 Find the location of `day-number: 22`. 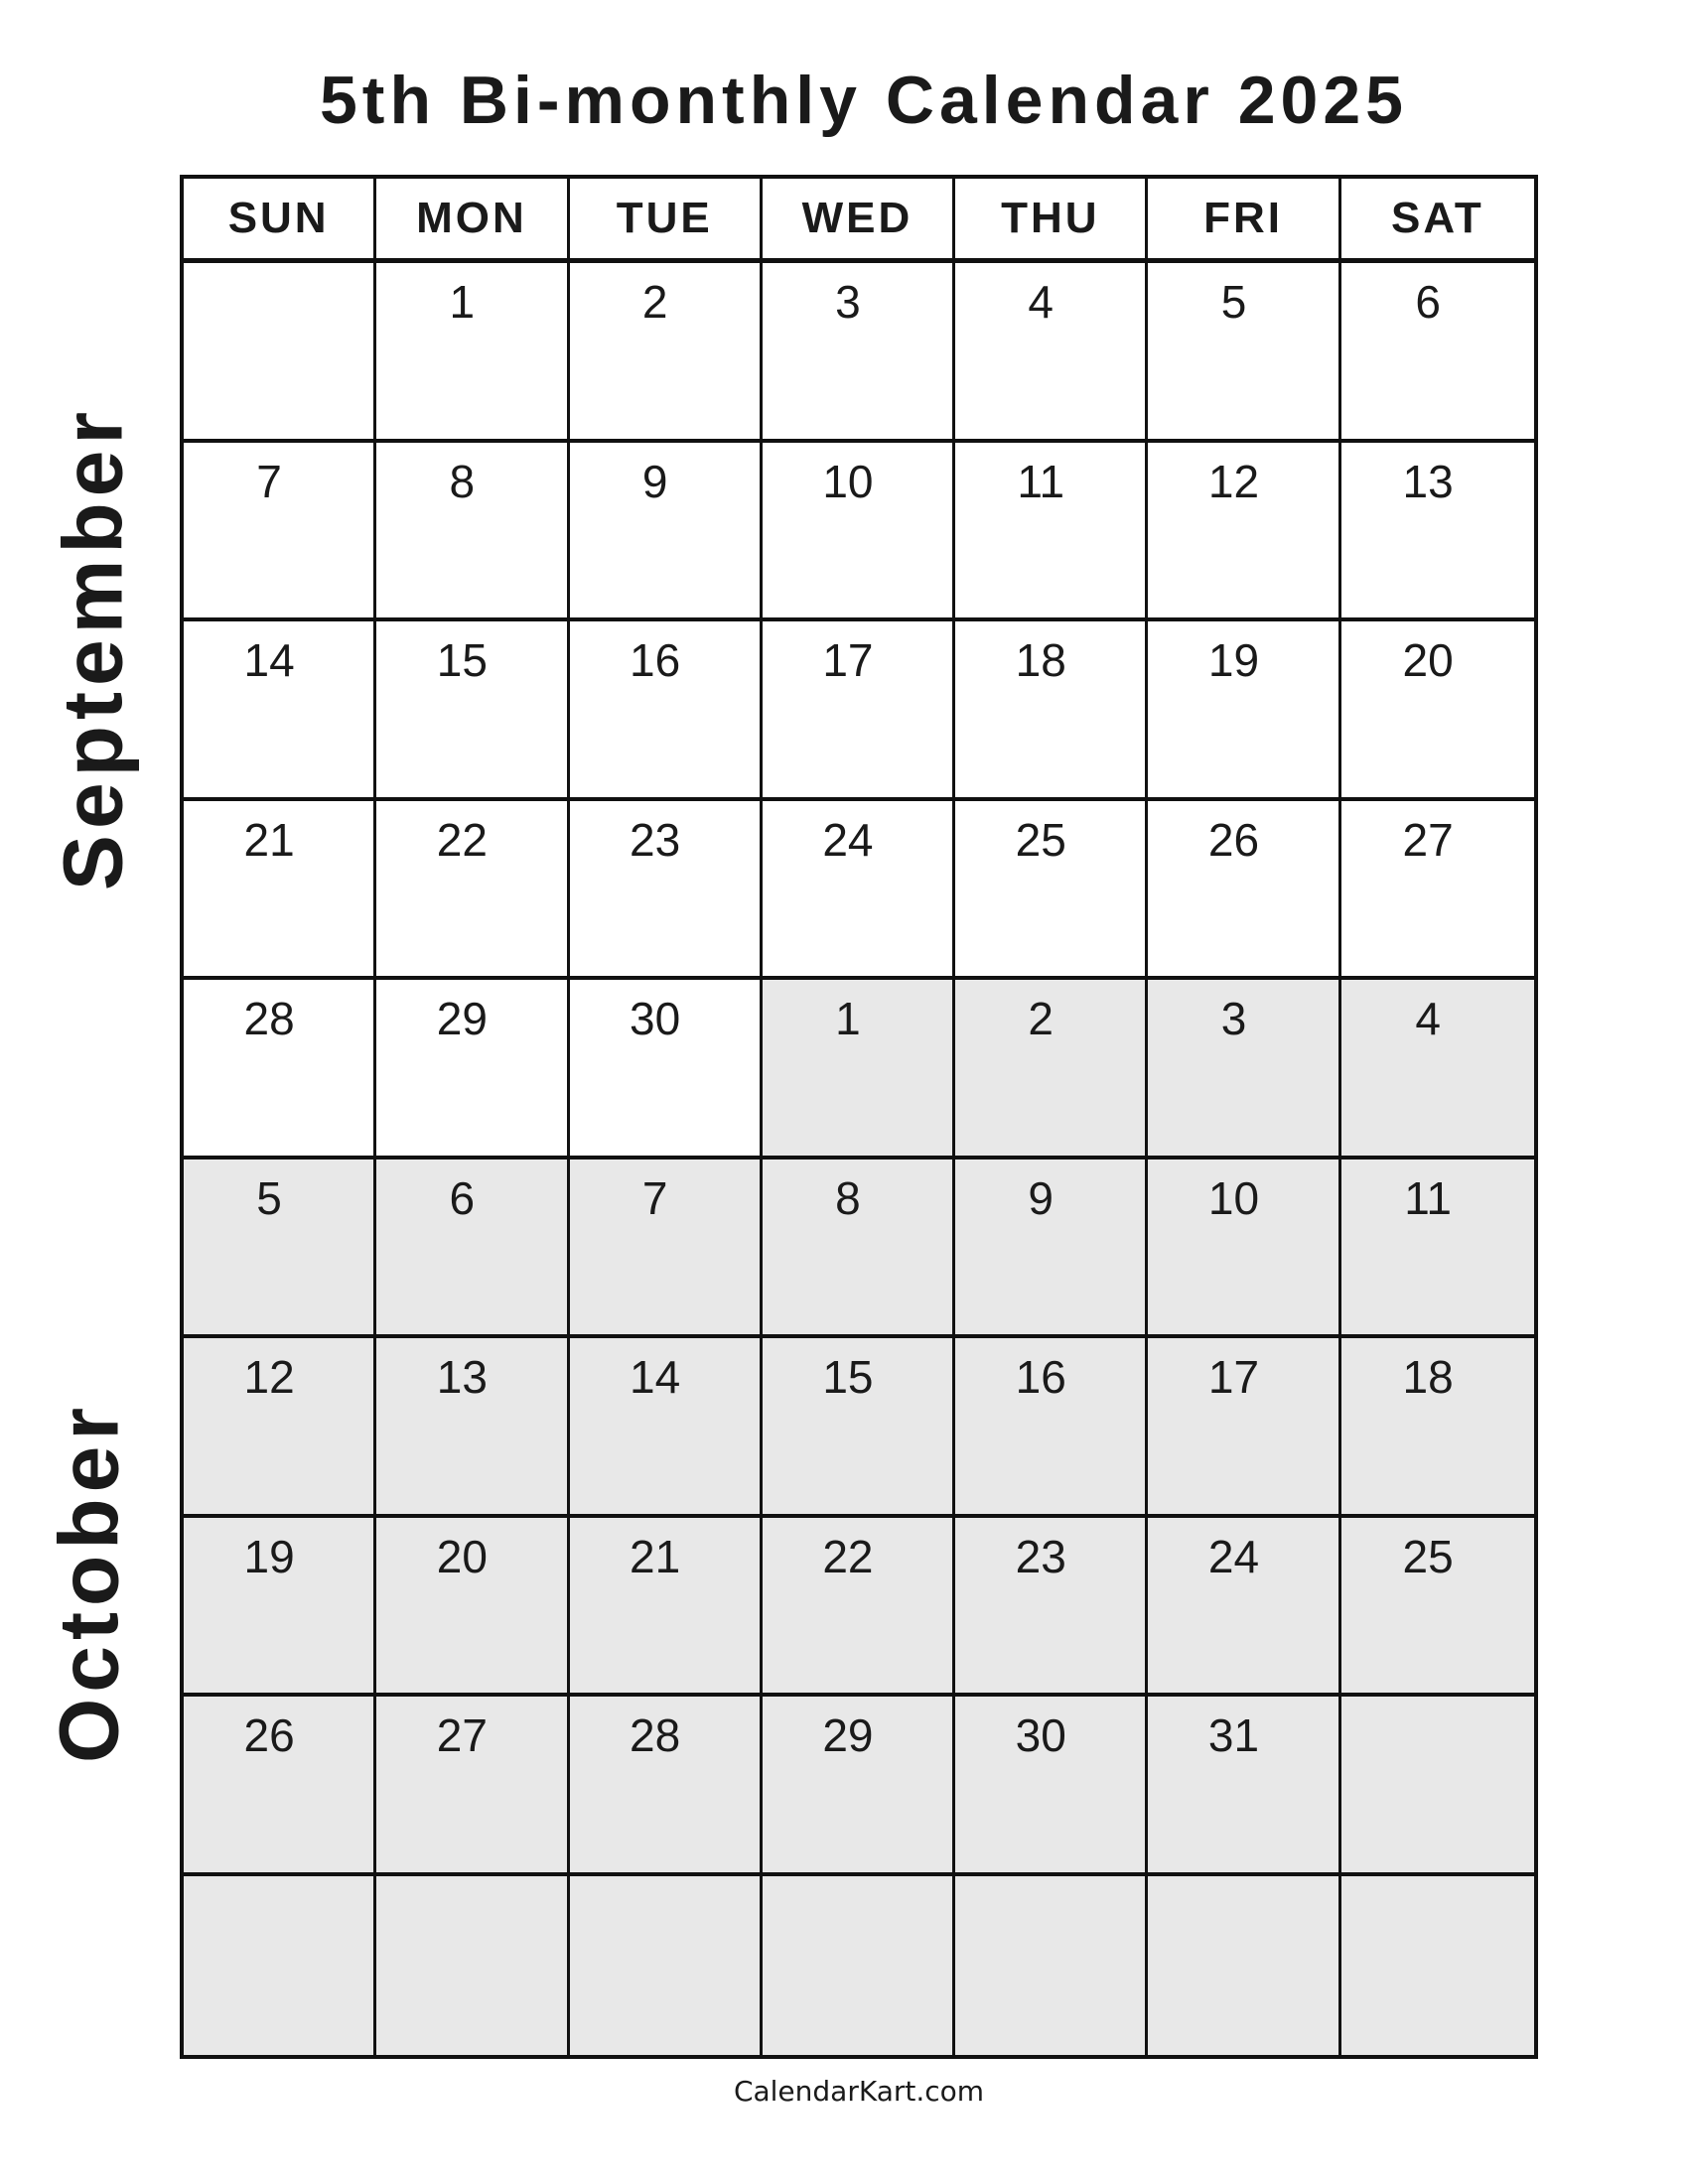

day-number: 22 is located at coordinates (848, 1556).